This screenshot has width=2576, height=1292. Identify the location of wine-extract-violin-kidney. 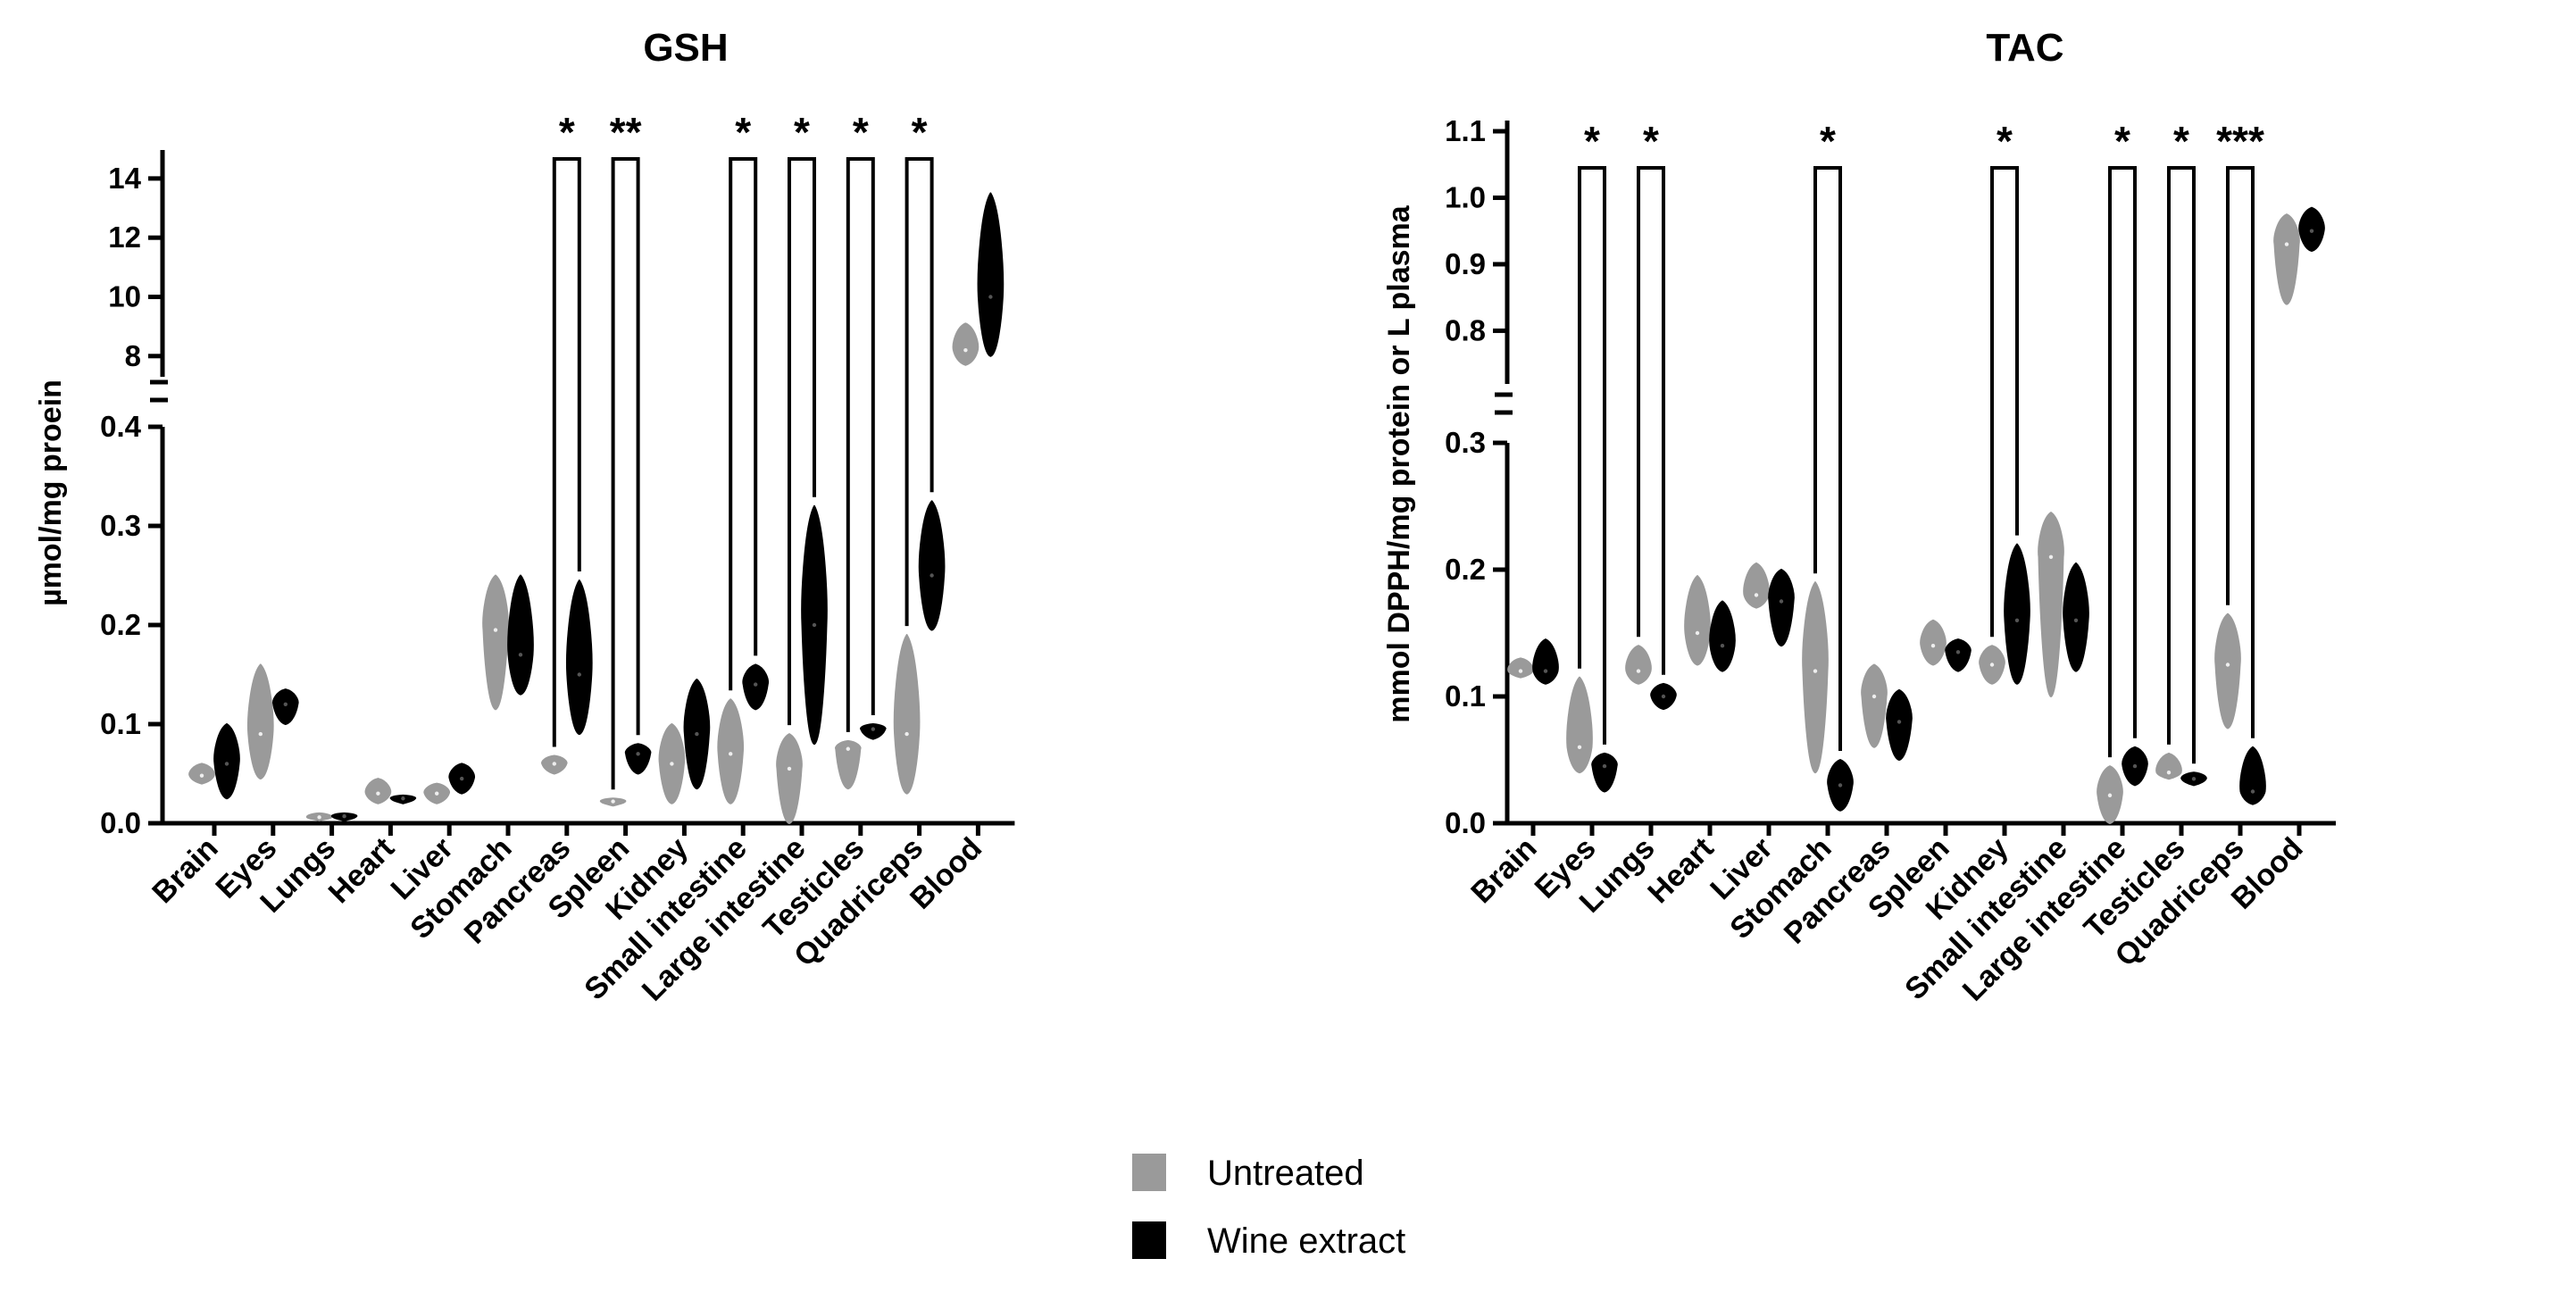
(2017, 614).